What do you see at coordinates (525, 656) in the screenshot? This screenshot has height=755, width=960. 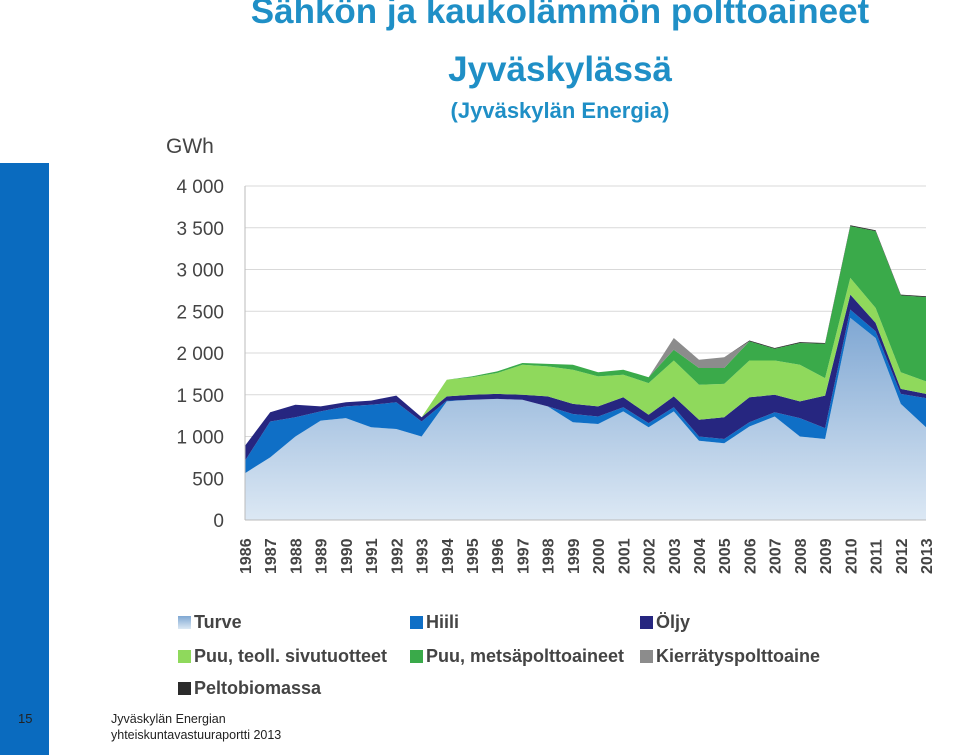 I see `legend-label: Puu, metsäpolttoaineet` at bounding box center [525, 656].